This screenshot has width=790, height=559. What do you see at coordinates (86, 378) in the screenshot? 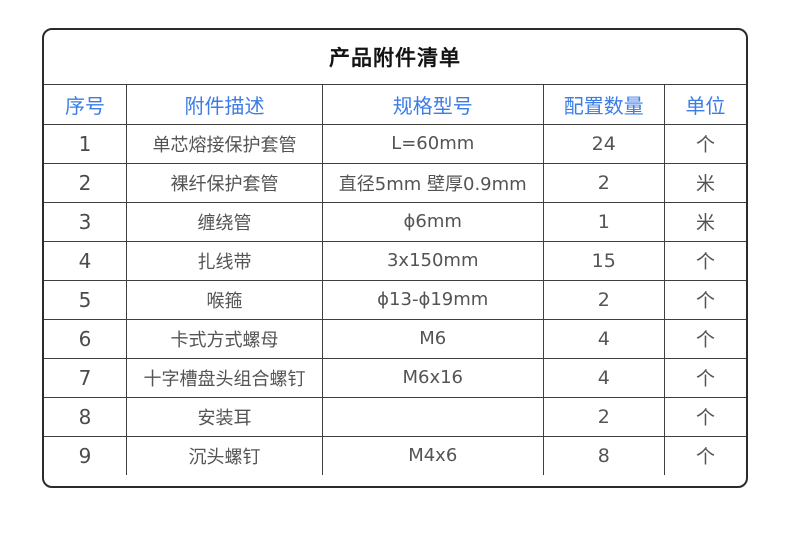
I see `cell-index: 7` at bounding box center [86, 378].